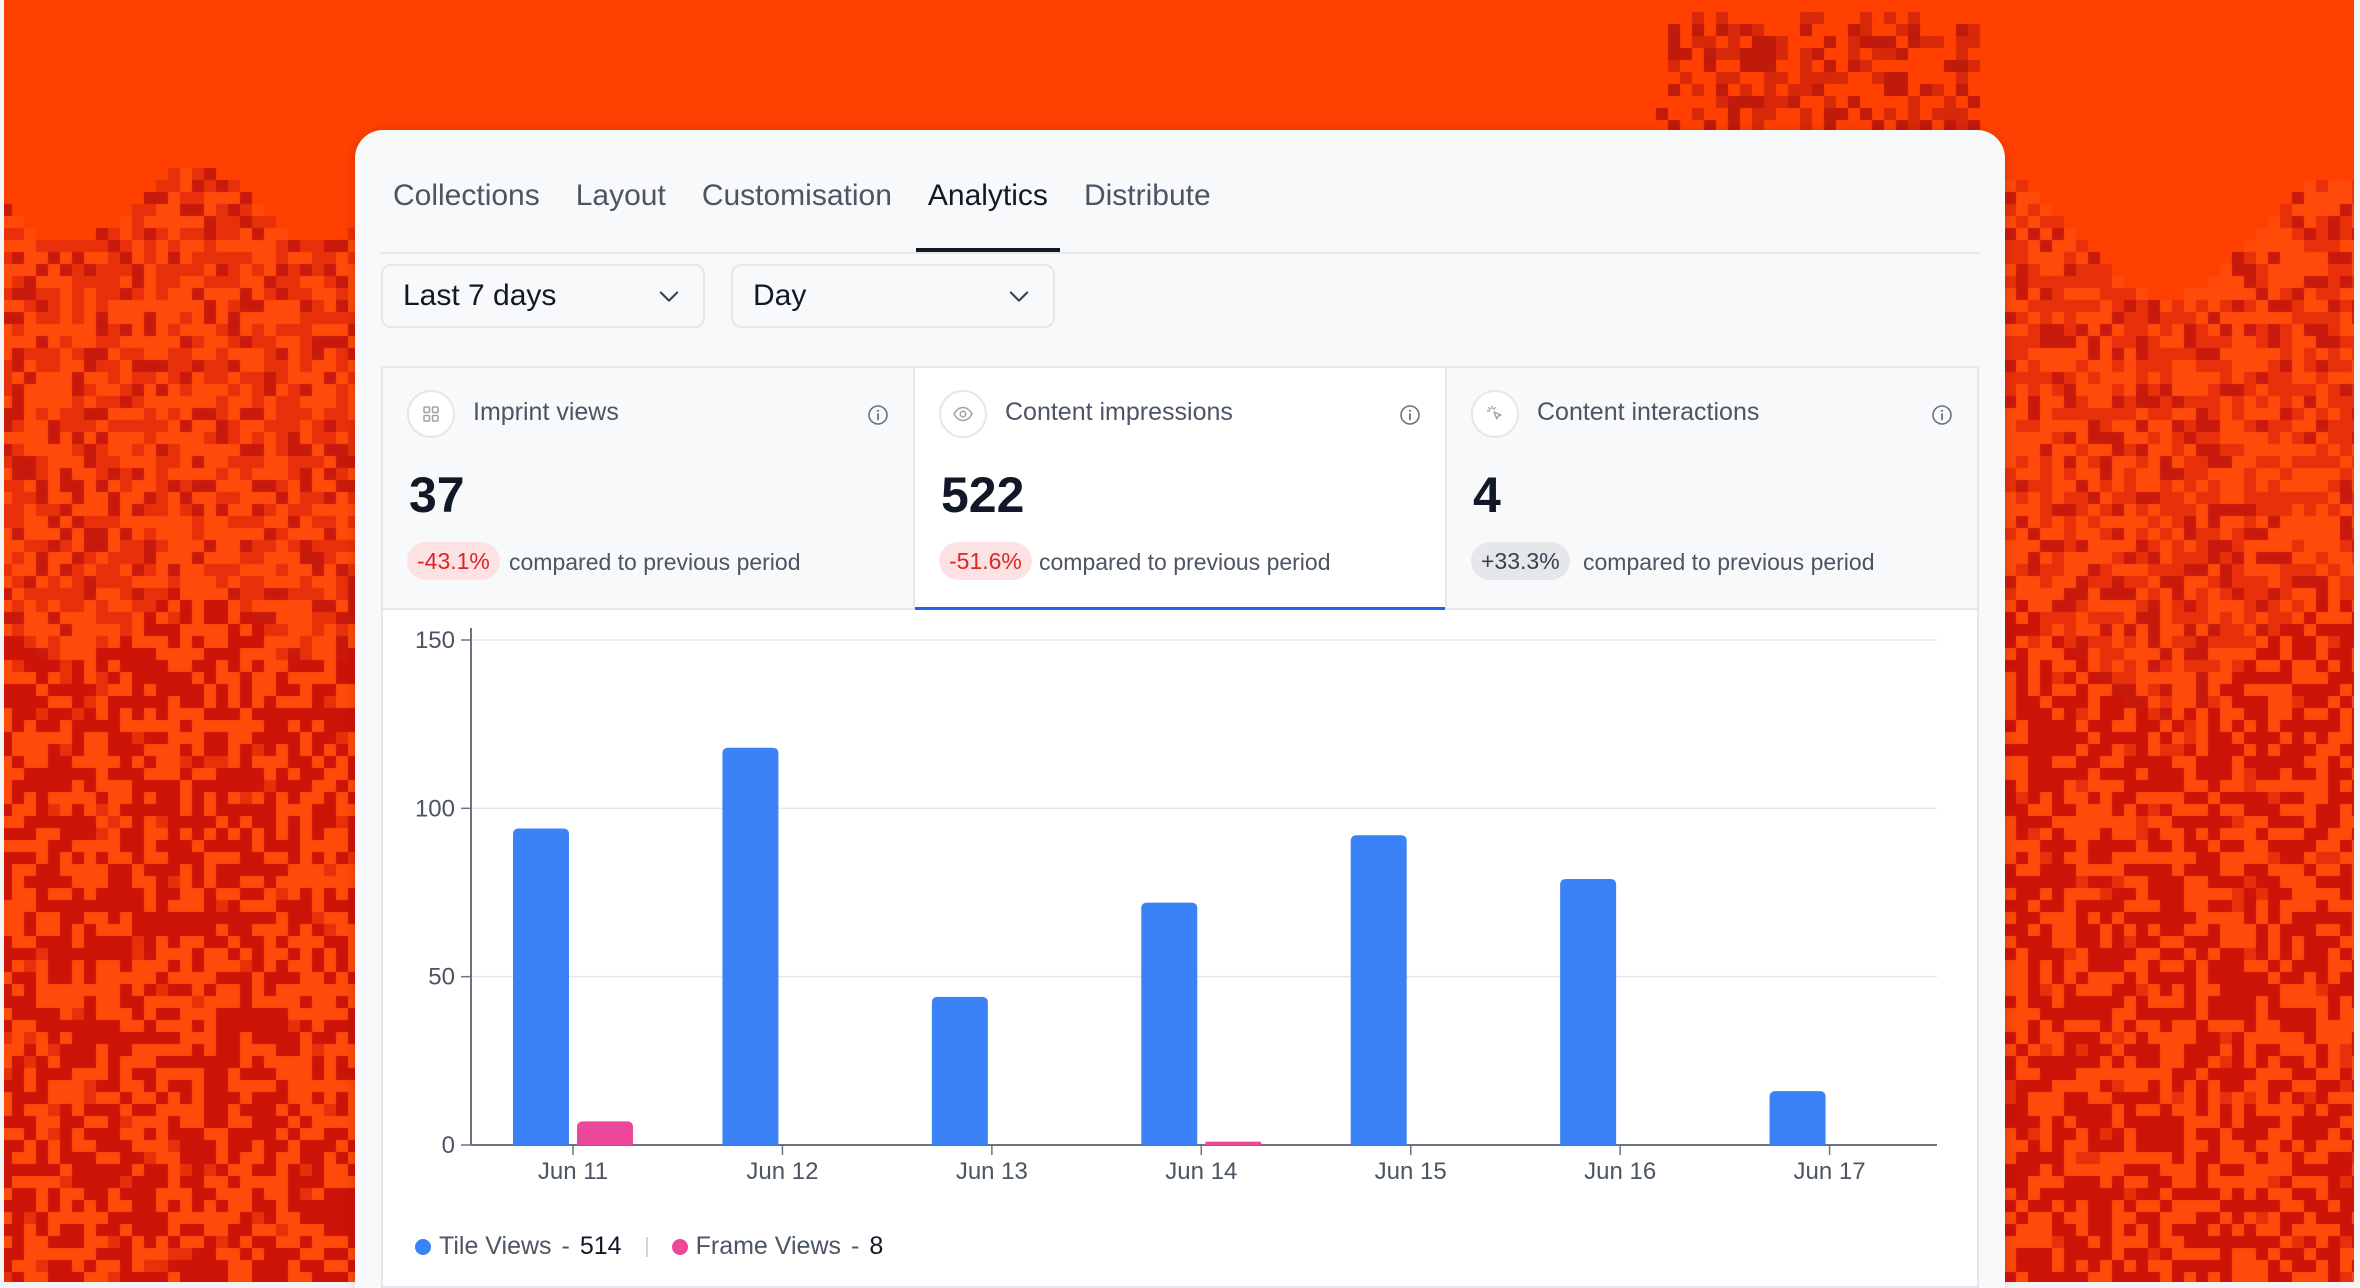 The height and width of the screenshot is (1288, 2360). What do you see at coordinates (649, 1246) in the screenshot?
I see `chart-legend: Tile Views - 514 Frame Views - 8` at bounding box center [649, 1246].